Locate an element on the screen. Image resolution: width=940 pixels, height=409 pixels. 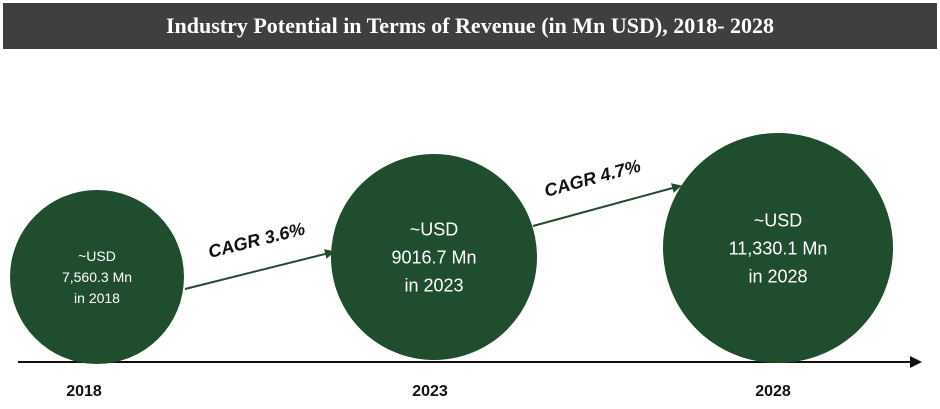
year-tick-label: 2023 is located at coordinates (430, 391).